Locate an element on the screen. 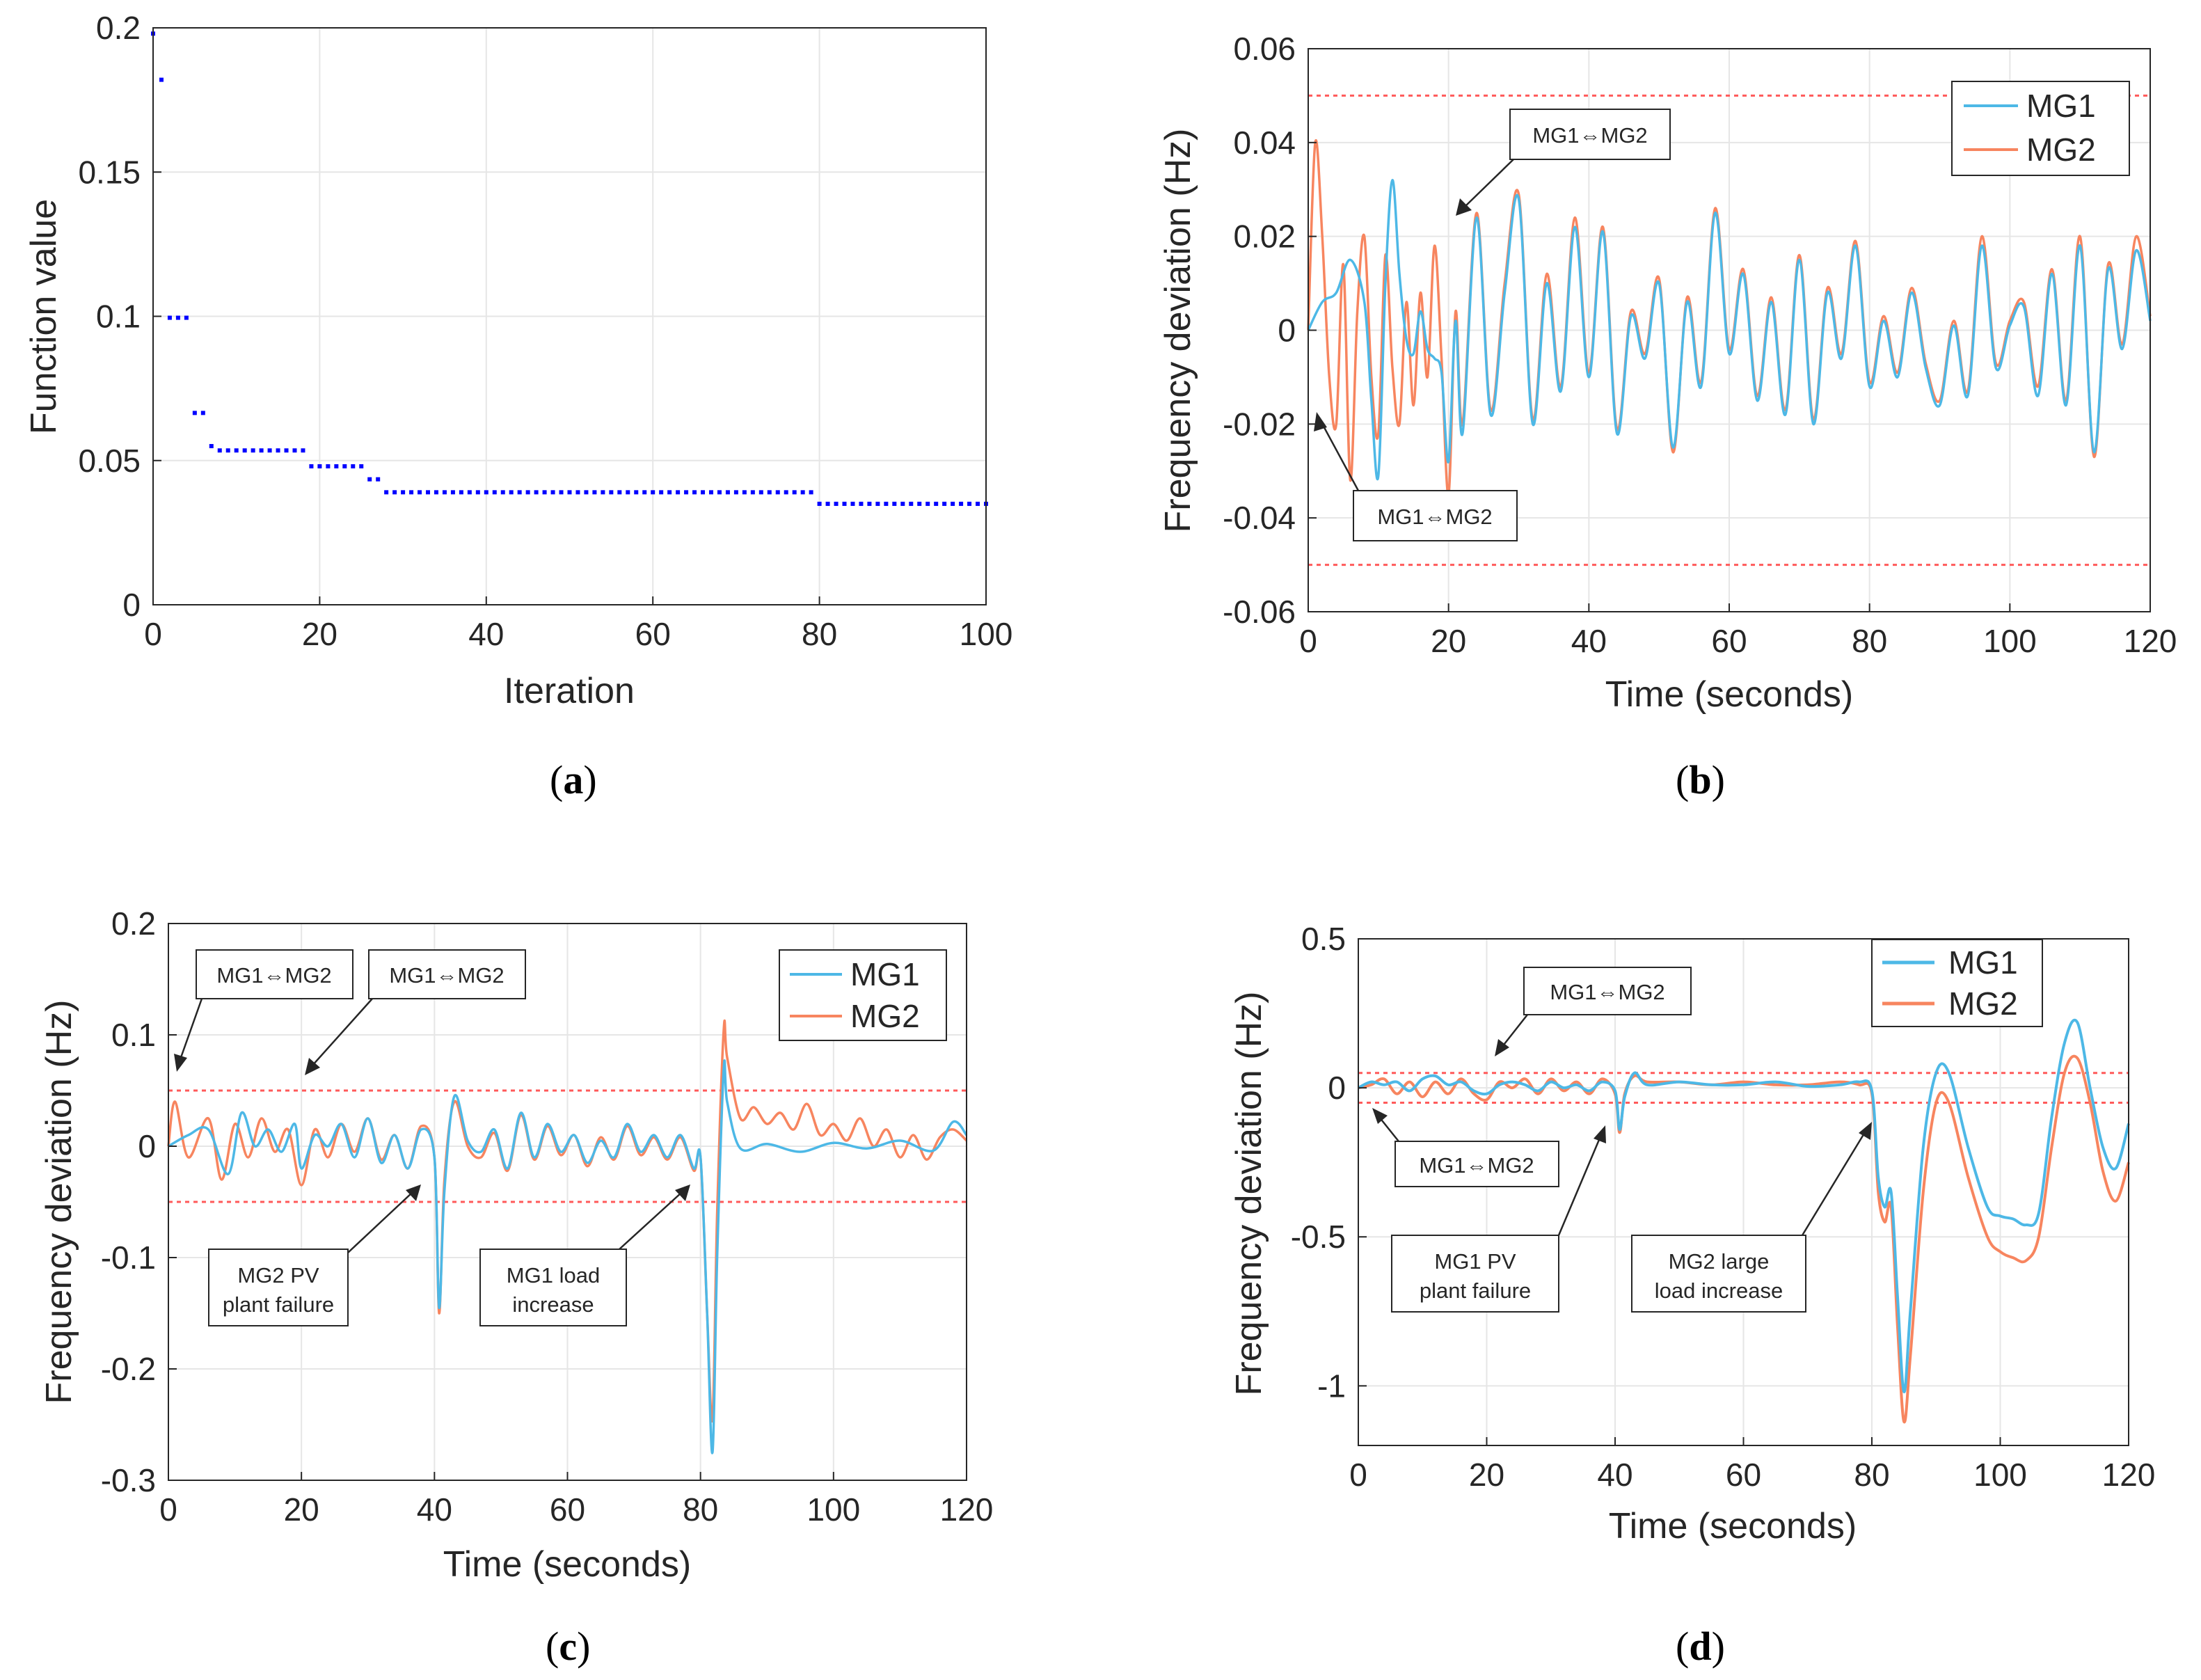  panel-d-legend-mg1: MG1 is located at coordinates (1983, 962).